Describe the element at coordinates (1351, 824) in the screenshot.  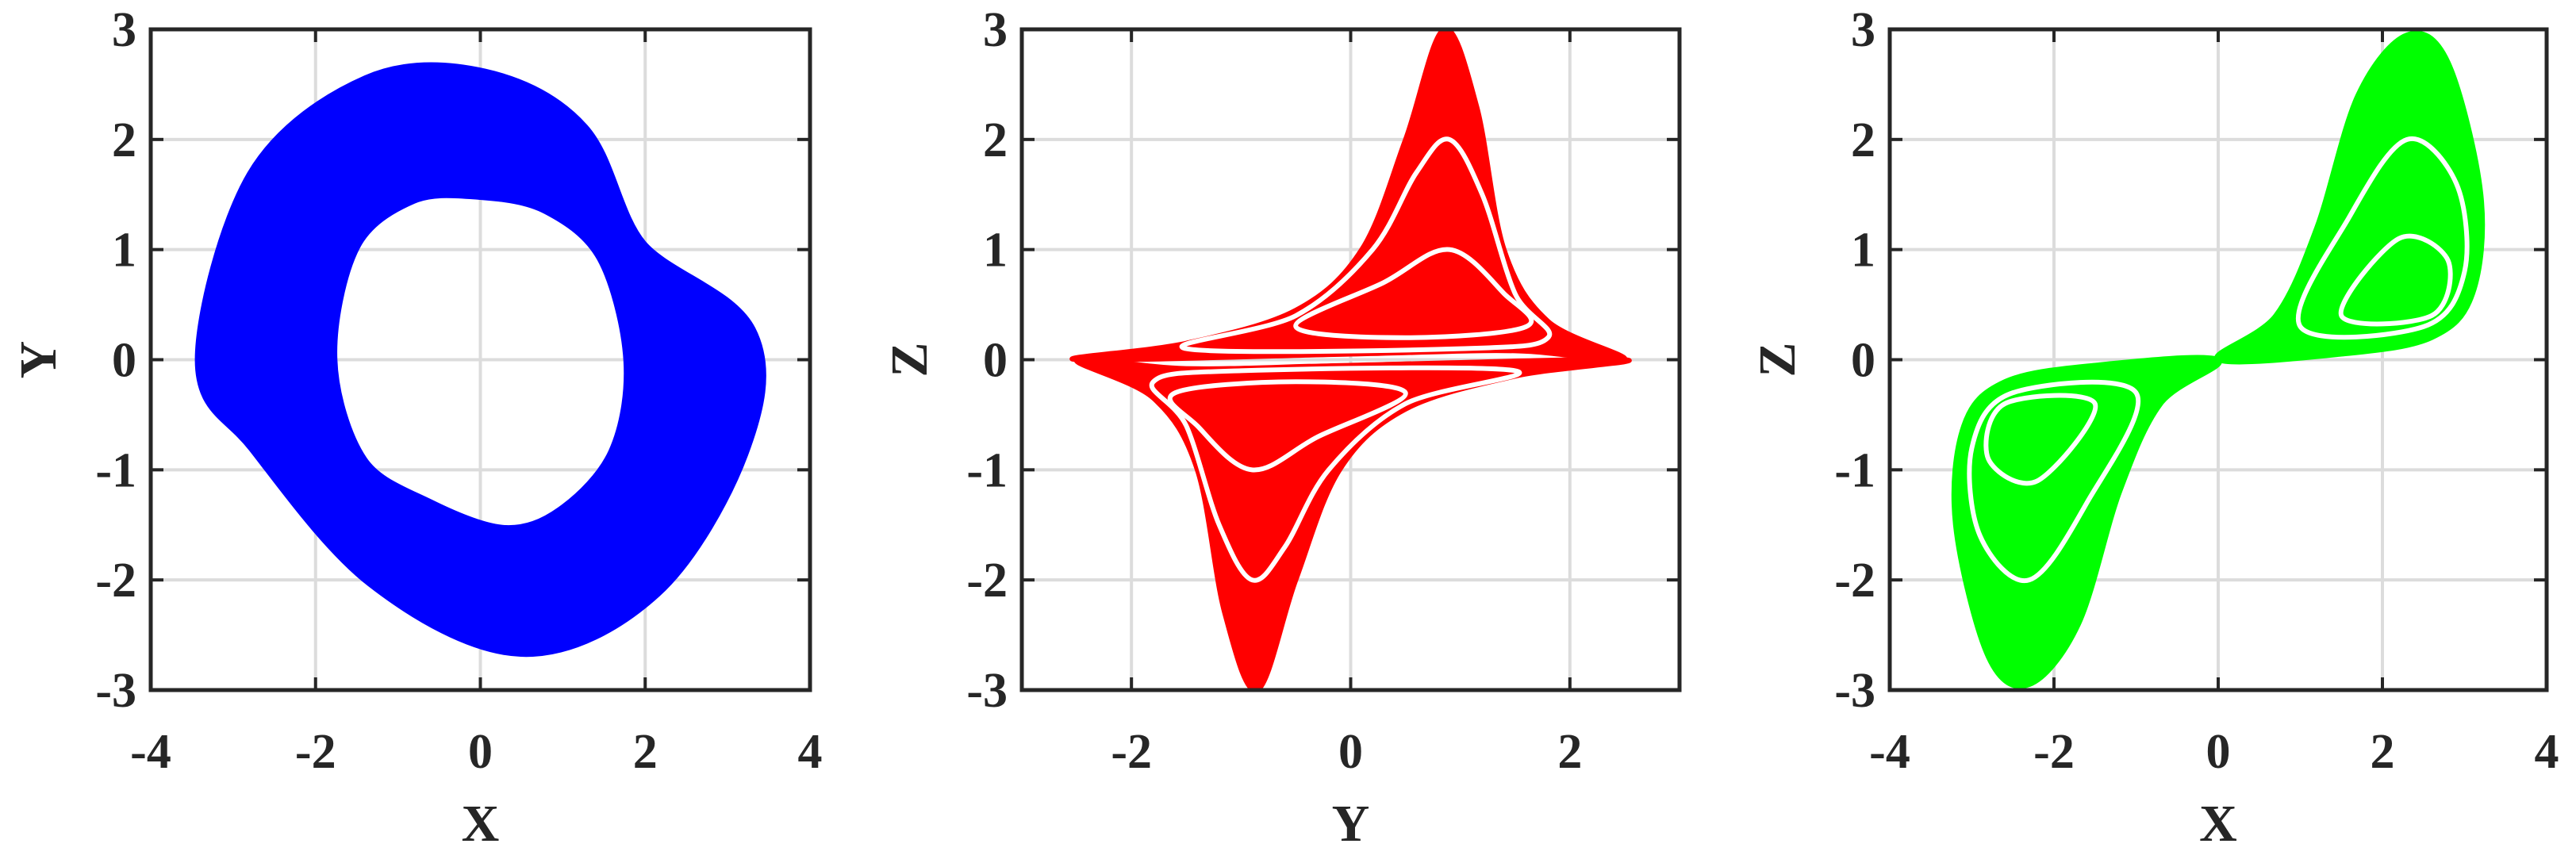
I see `x-axis-label: Y` at that location.